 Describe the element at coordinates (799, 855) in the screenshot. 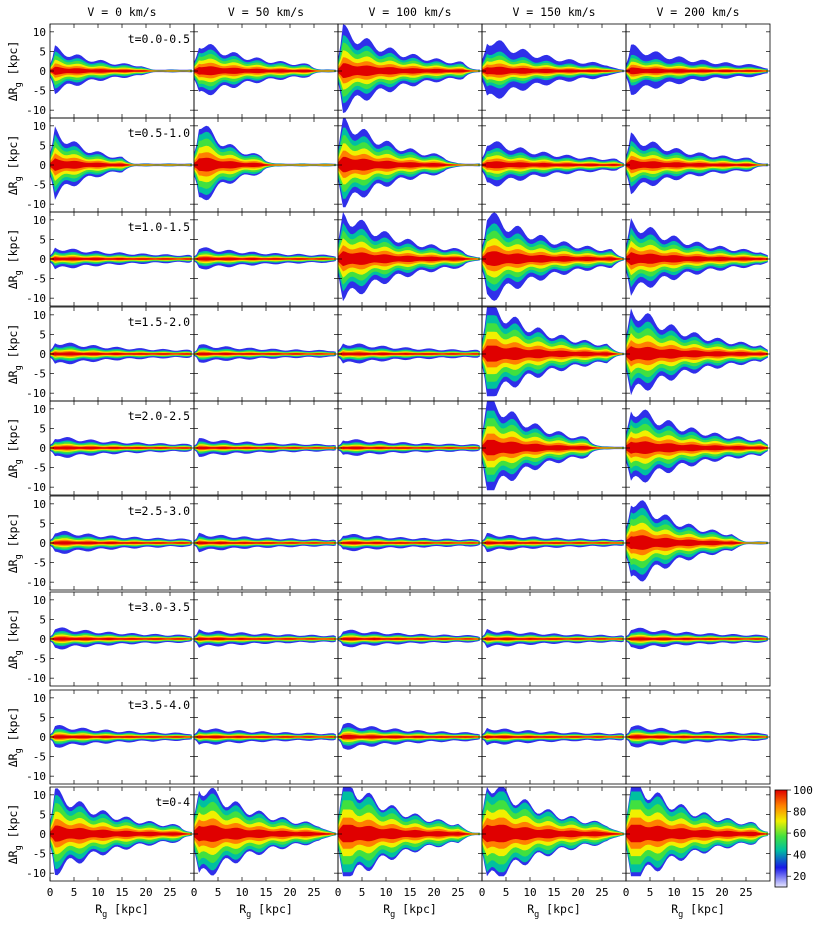

I see `colorbar-tick-label: 40` at that location.